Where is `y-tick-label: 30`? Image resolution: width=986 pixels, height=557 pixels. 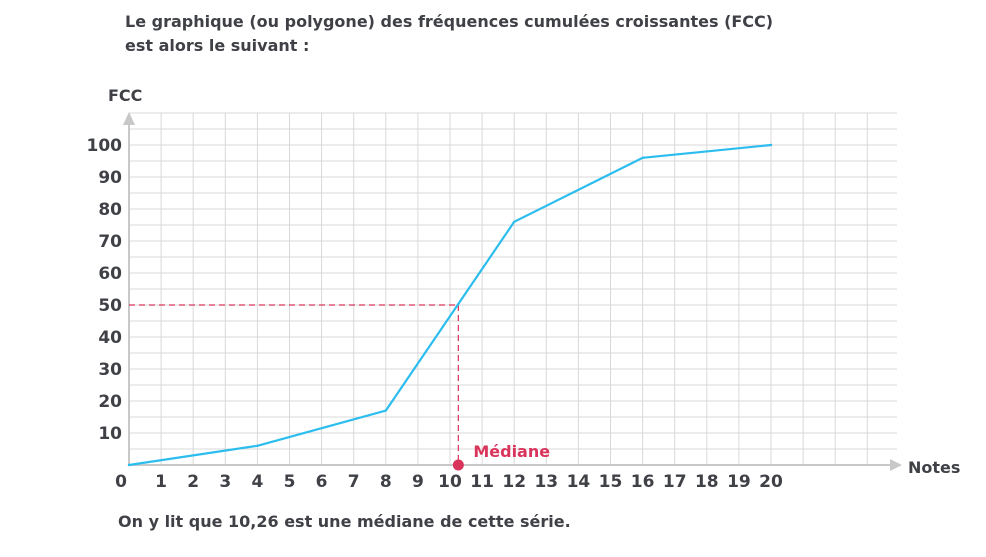 y-tick-label: 30 is located at coordinates (110, 370).